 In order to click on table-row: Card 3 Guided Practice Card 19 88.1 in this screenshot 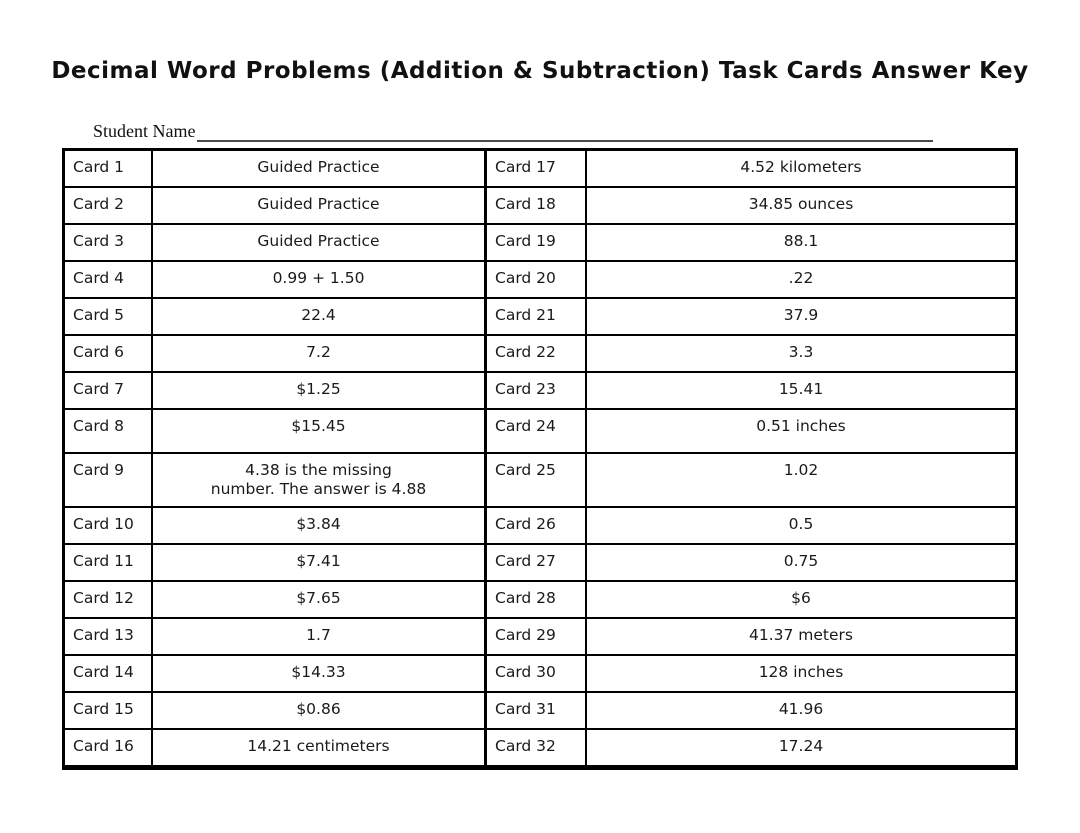, I will do `click(540, 243)`.